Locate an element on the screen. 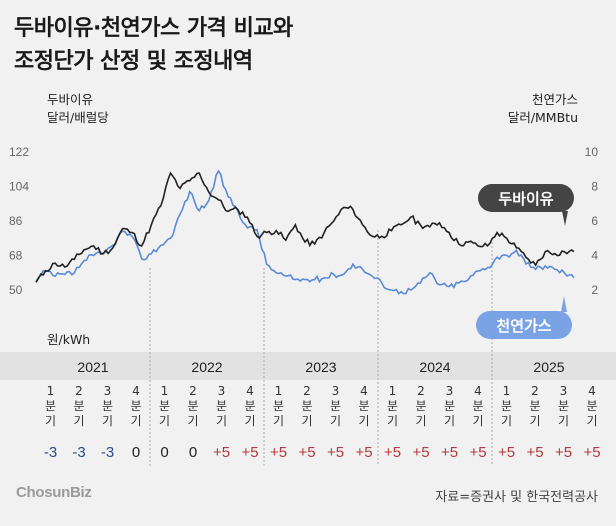  chart-title: 두바이유·천연가스 가격 비교와 조정단가 산정 및 조정내역 is located at coordinates (309, 45).